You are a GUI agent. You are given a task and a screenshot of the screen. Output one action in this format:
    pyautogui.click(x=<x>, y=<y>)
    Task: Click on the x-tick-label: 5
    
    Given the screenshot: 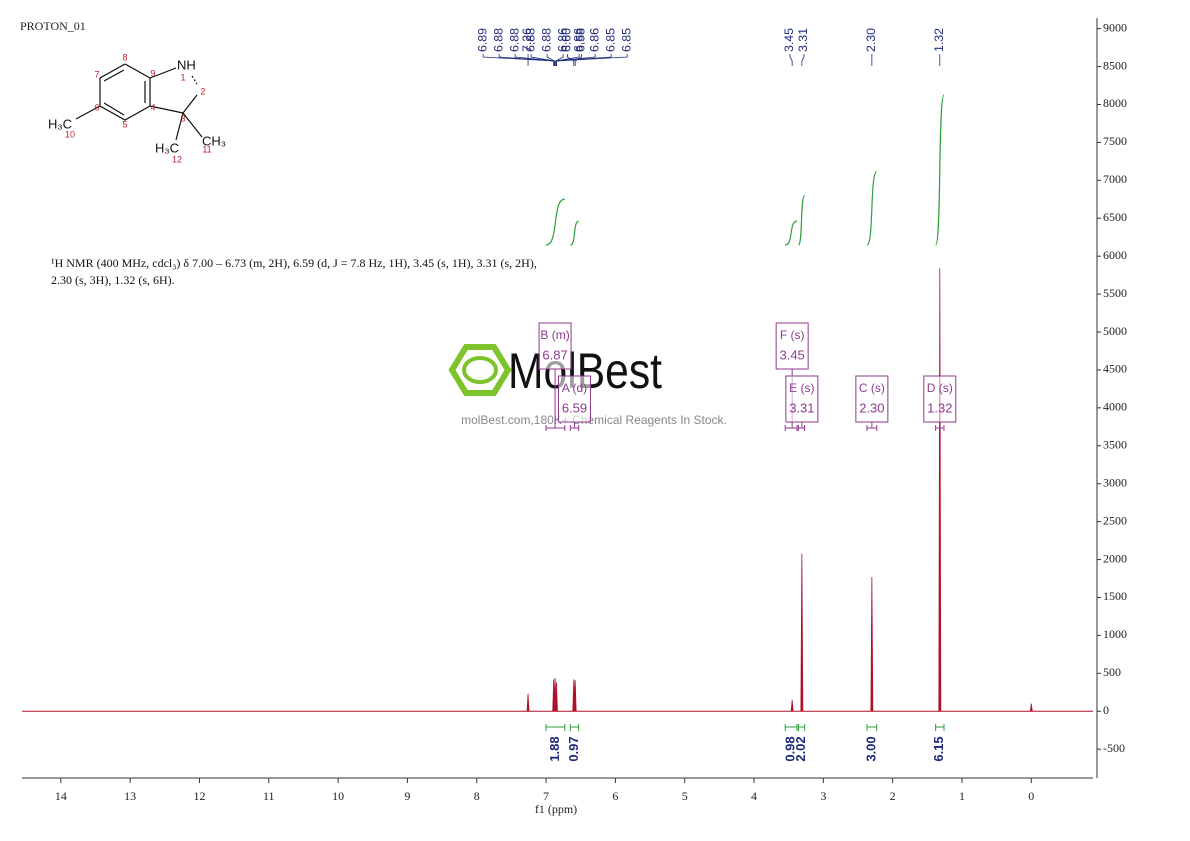 What is the action you would take?
    pyautogui.click(x=685, y=796)
    